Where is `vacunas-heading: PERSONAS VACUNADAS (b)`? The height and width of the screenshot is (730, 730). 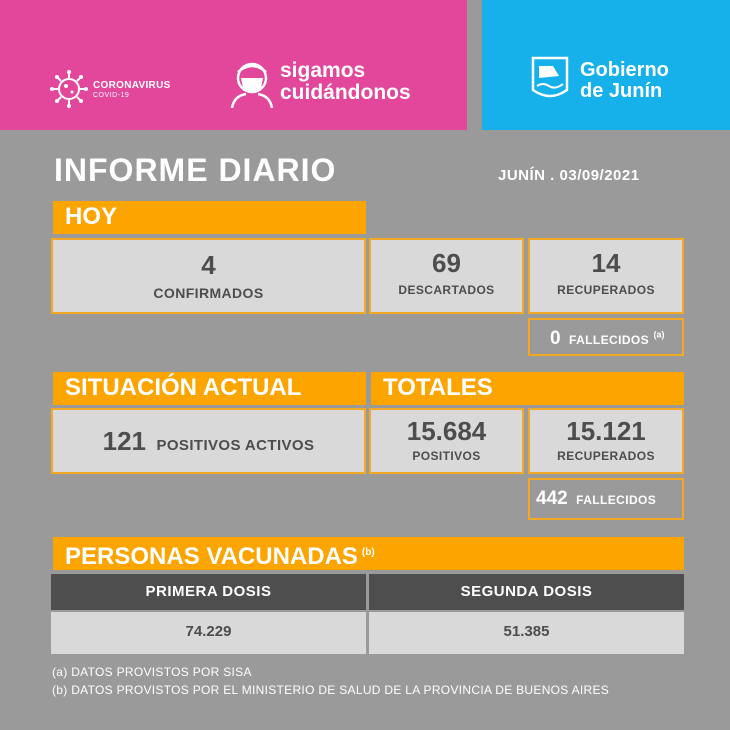 vacunas-heading: PERSONAS VACUNADAS (b) is located at coordinates (368, 553).